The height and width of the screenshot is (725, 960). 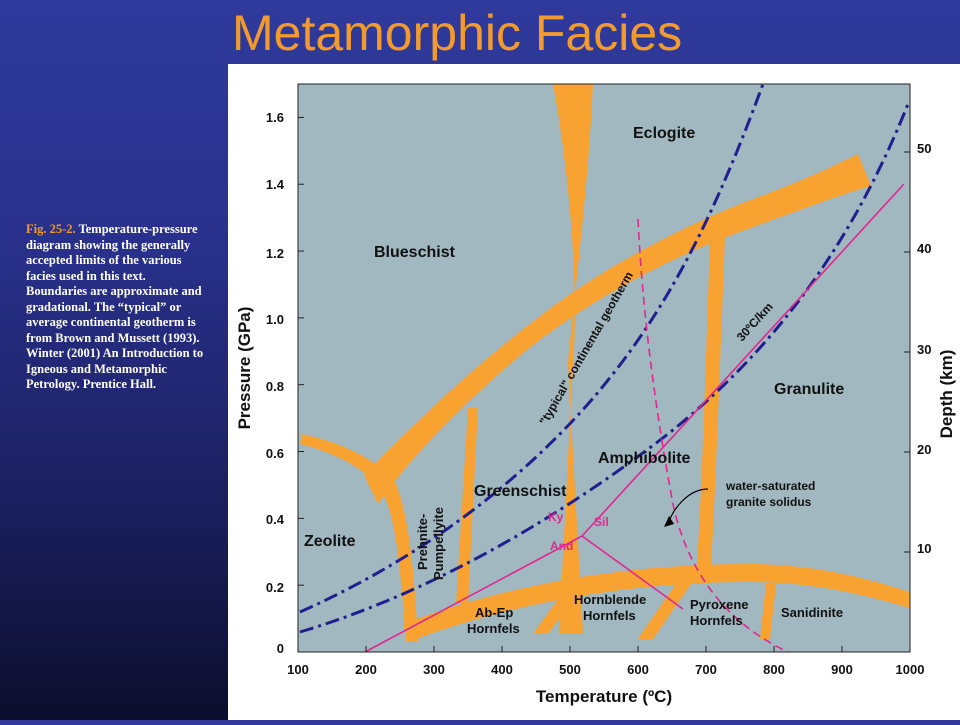 What do you see at coordinates (669, 521) in the screenshot?
I see `solidus-arrow-head` at bounding box center [669, 521].